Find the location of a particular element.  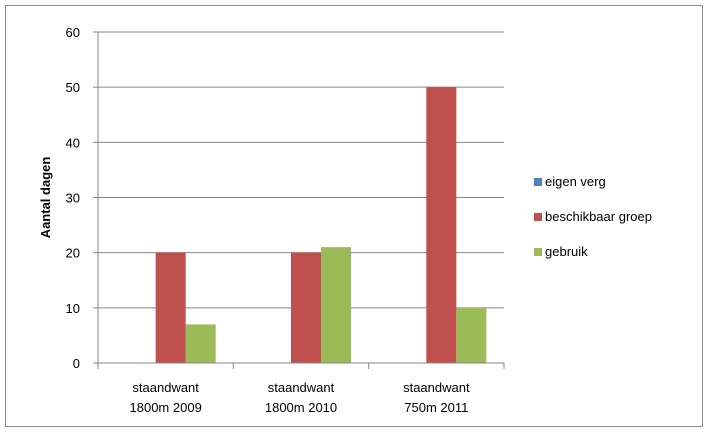

y-axis-title: Aantal dagen is located at coordinates (45, 198).